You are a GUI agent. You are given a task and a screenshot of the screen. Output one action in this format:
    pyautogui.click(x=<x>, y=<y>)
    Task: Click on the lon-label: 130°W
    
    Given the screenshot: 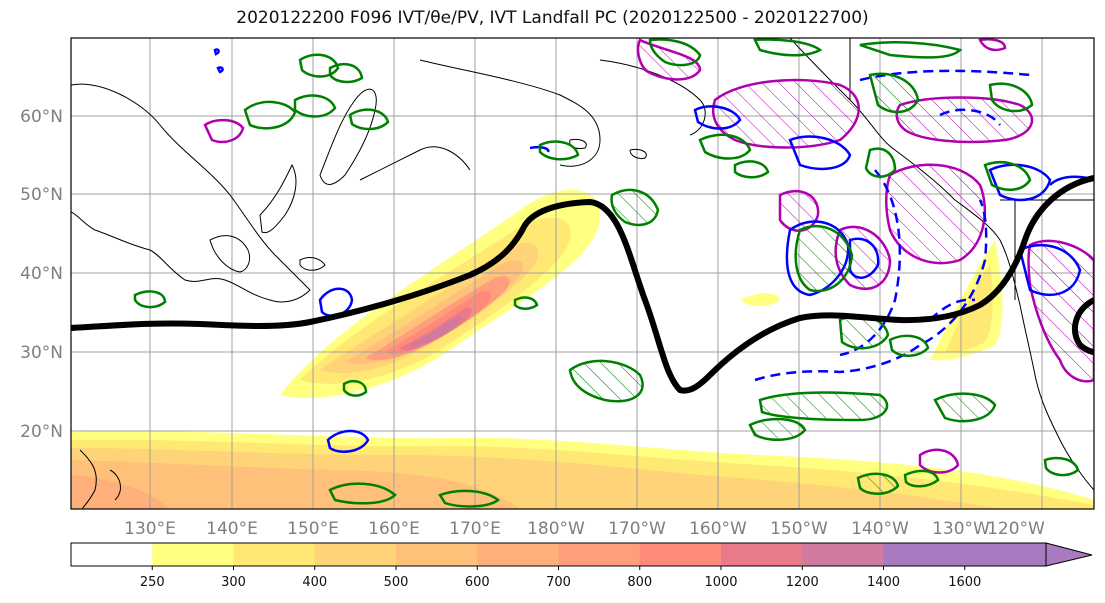 What is the action you would take?
    pyautogui.click(x=961, y=529)
    